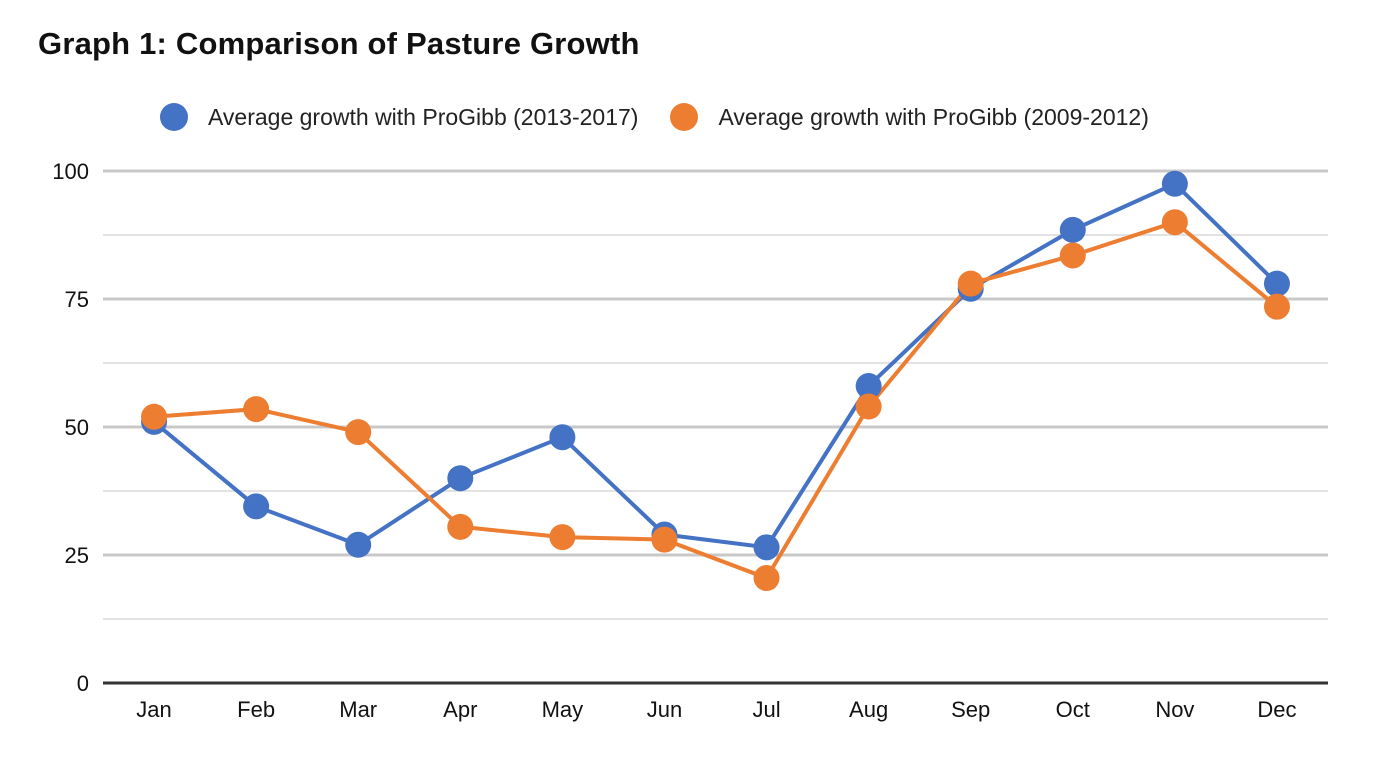 The height and width of the screenshot is (771, 1387). What do you see at coordinates (562, 437) in the screenshot?
I see `series-1-point-may` at bounding box center [562, 437].